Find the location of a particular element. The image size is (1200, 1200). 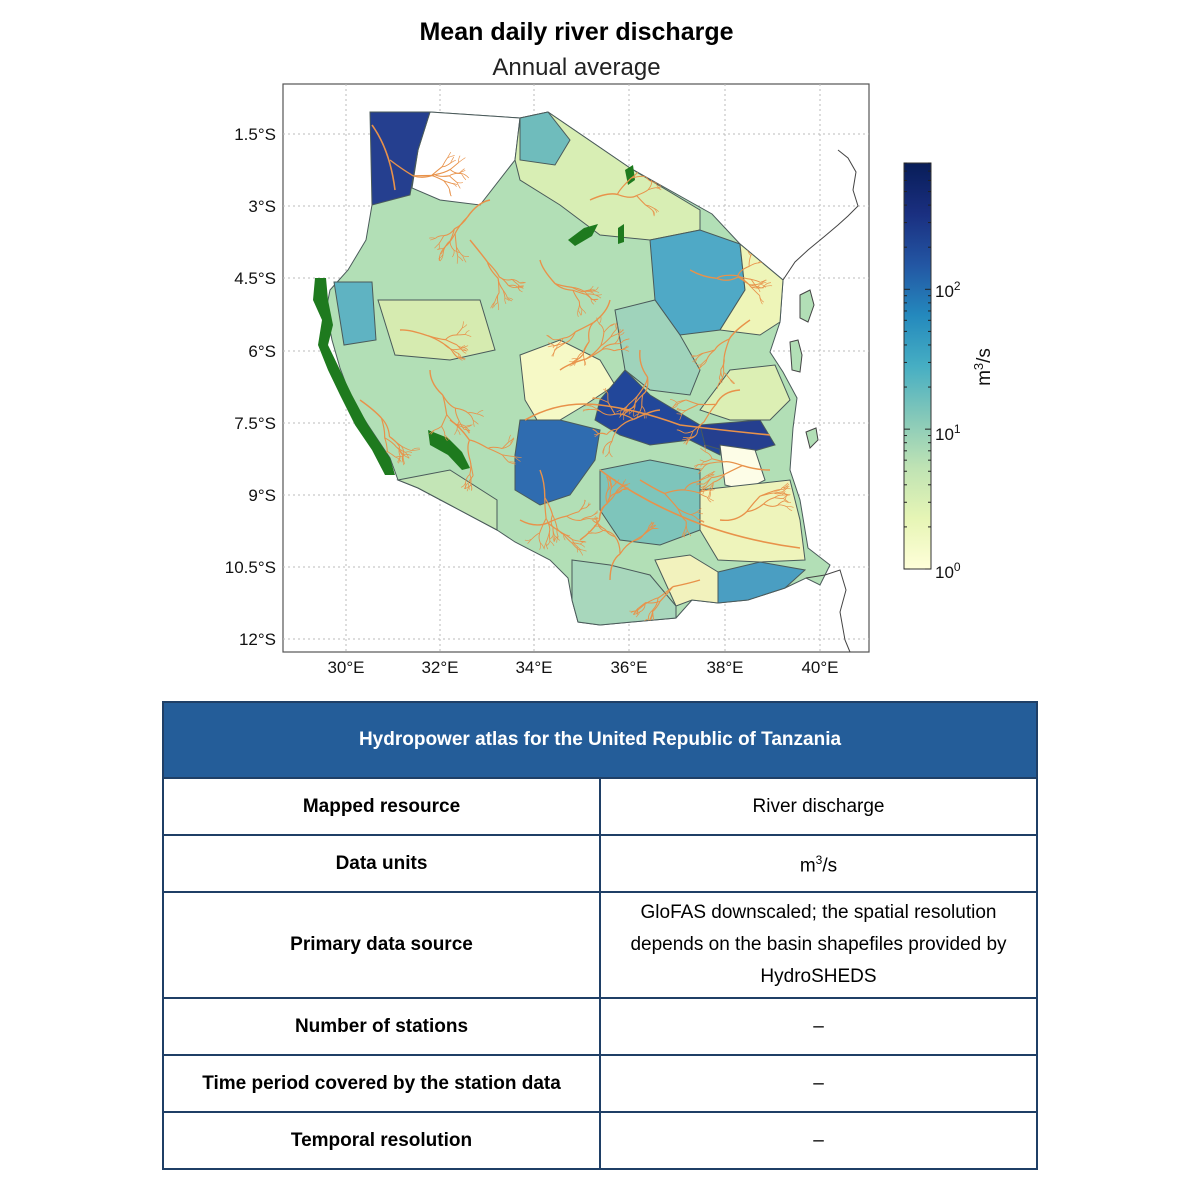

lat-label: 7.5°S is located at coordinates (255, 423).